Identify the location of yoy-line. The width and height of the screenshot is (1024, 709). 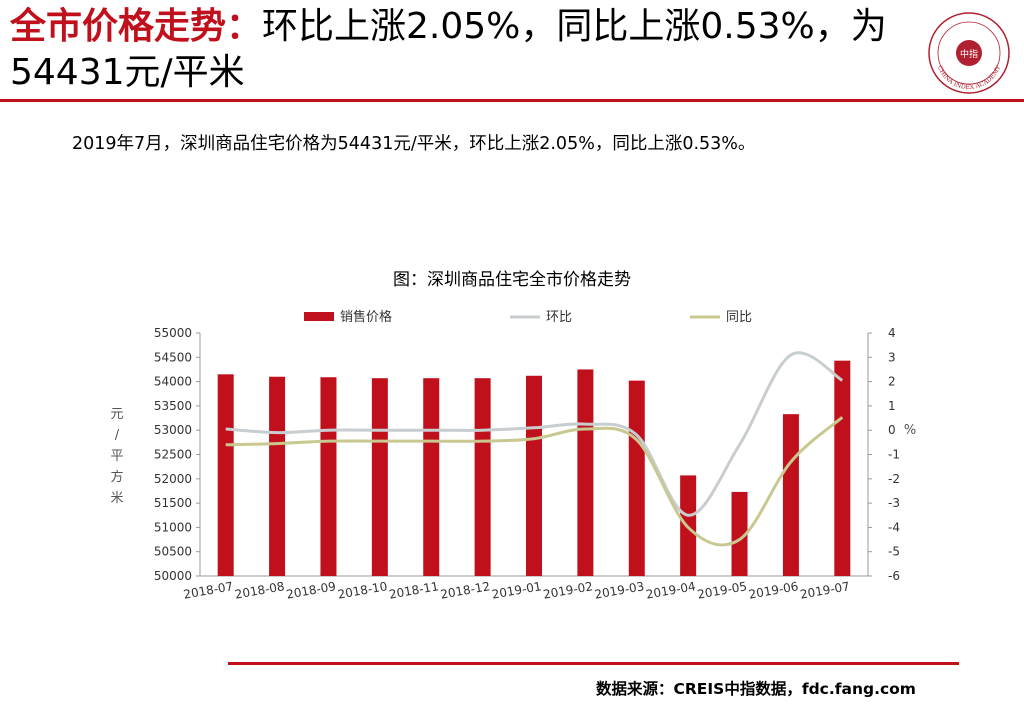
(534, 481).